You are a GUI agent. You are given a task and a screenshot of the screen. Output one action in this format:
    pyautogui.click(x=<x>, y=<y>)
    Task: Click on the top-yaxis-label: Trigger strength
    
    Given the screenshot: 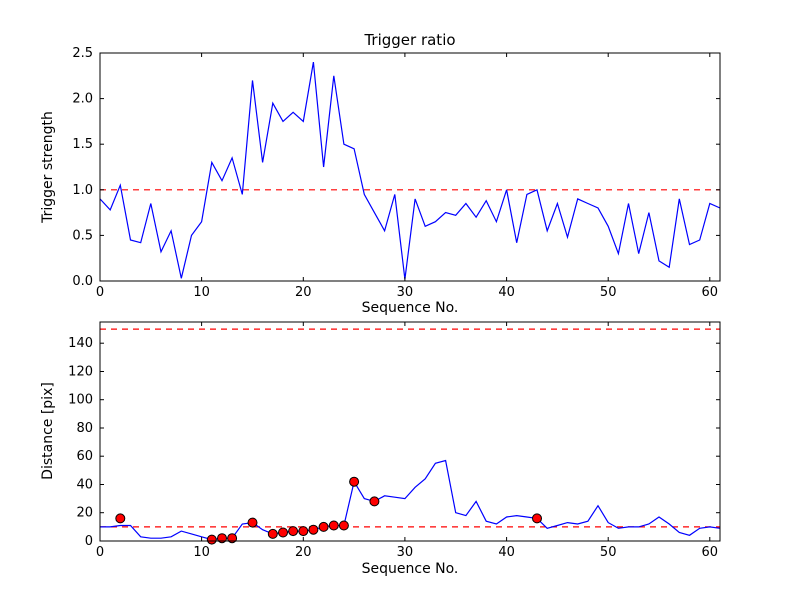 What is the action you would take?
    pyautogui.click(x=48, y=167)
    